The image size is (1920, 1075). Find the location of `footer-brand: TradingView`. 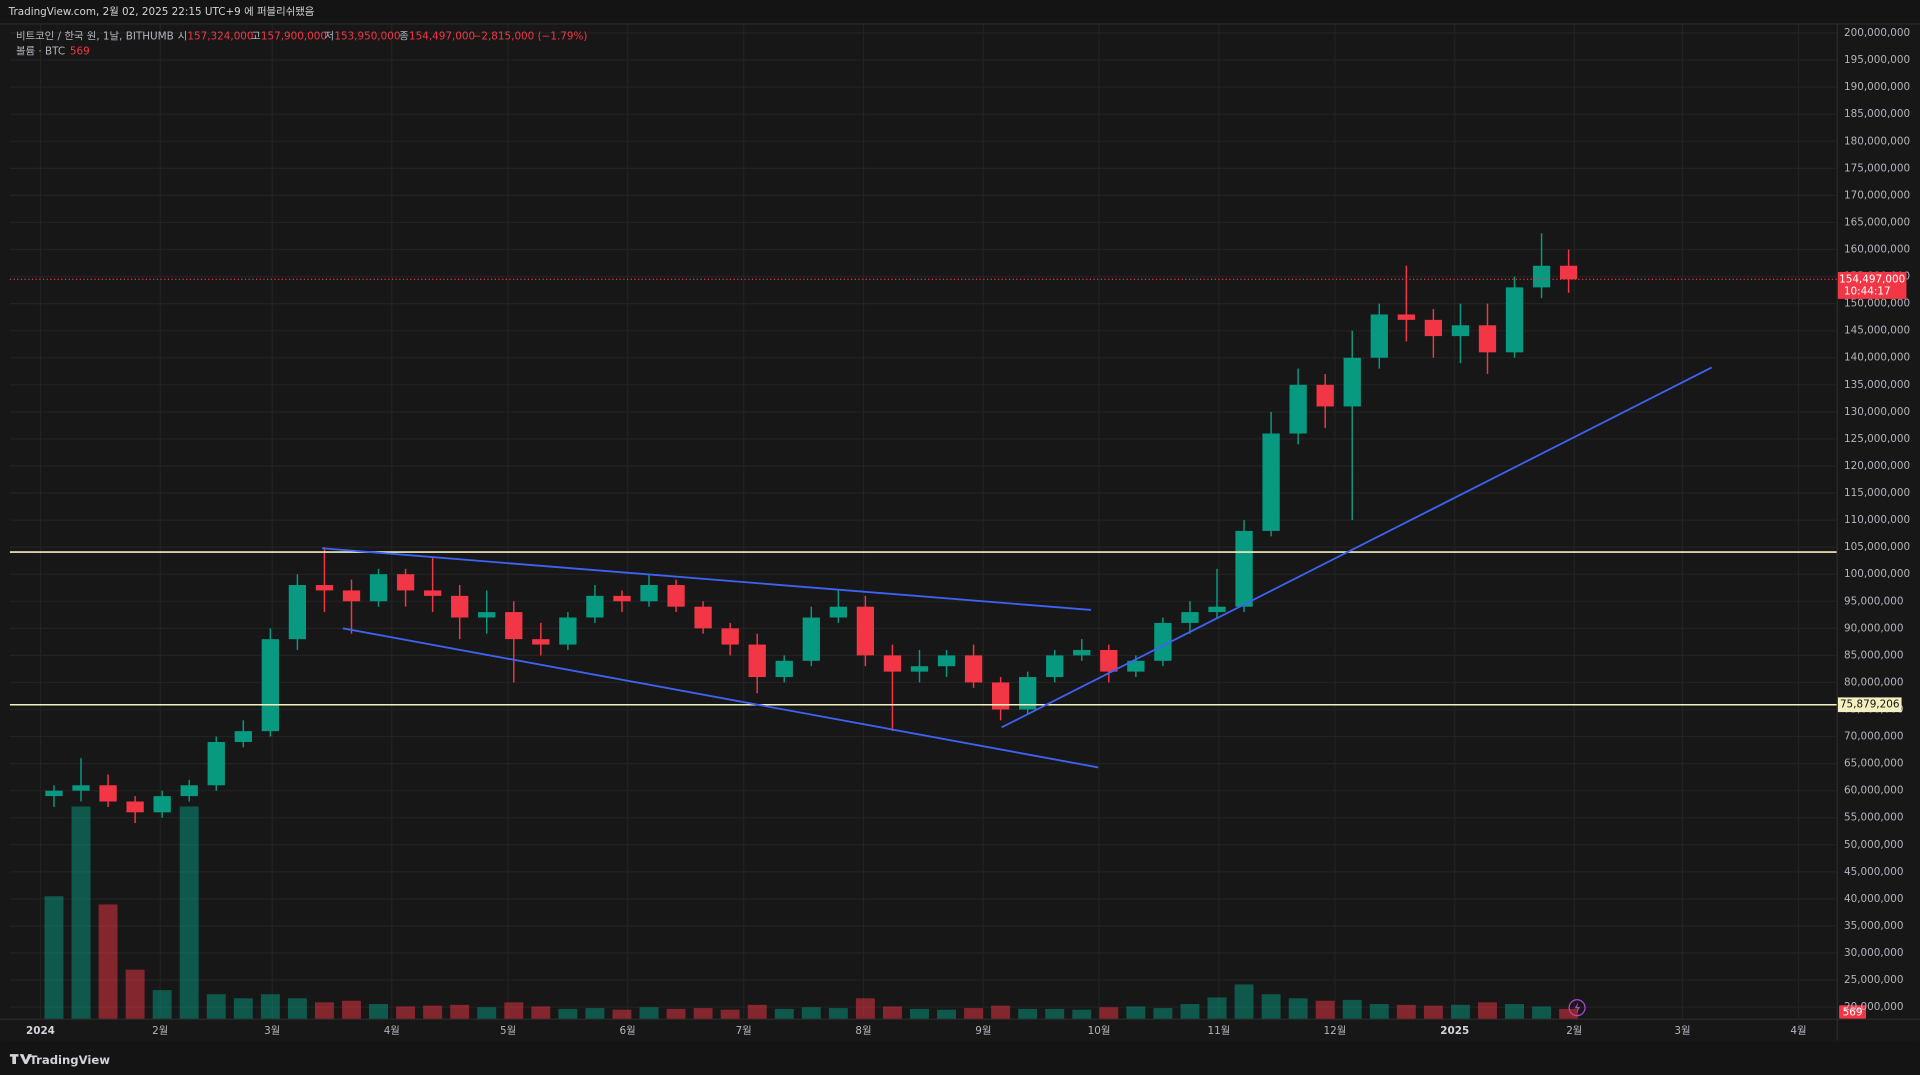

footer-brand: TradingView is located at coordinates (69, 1060).